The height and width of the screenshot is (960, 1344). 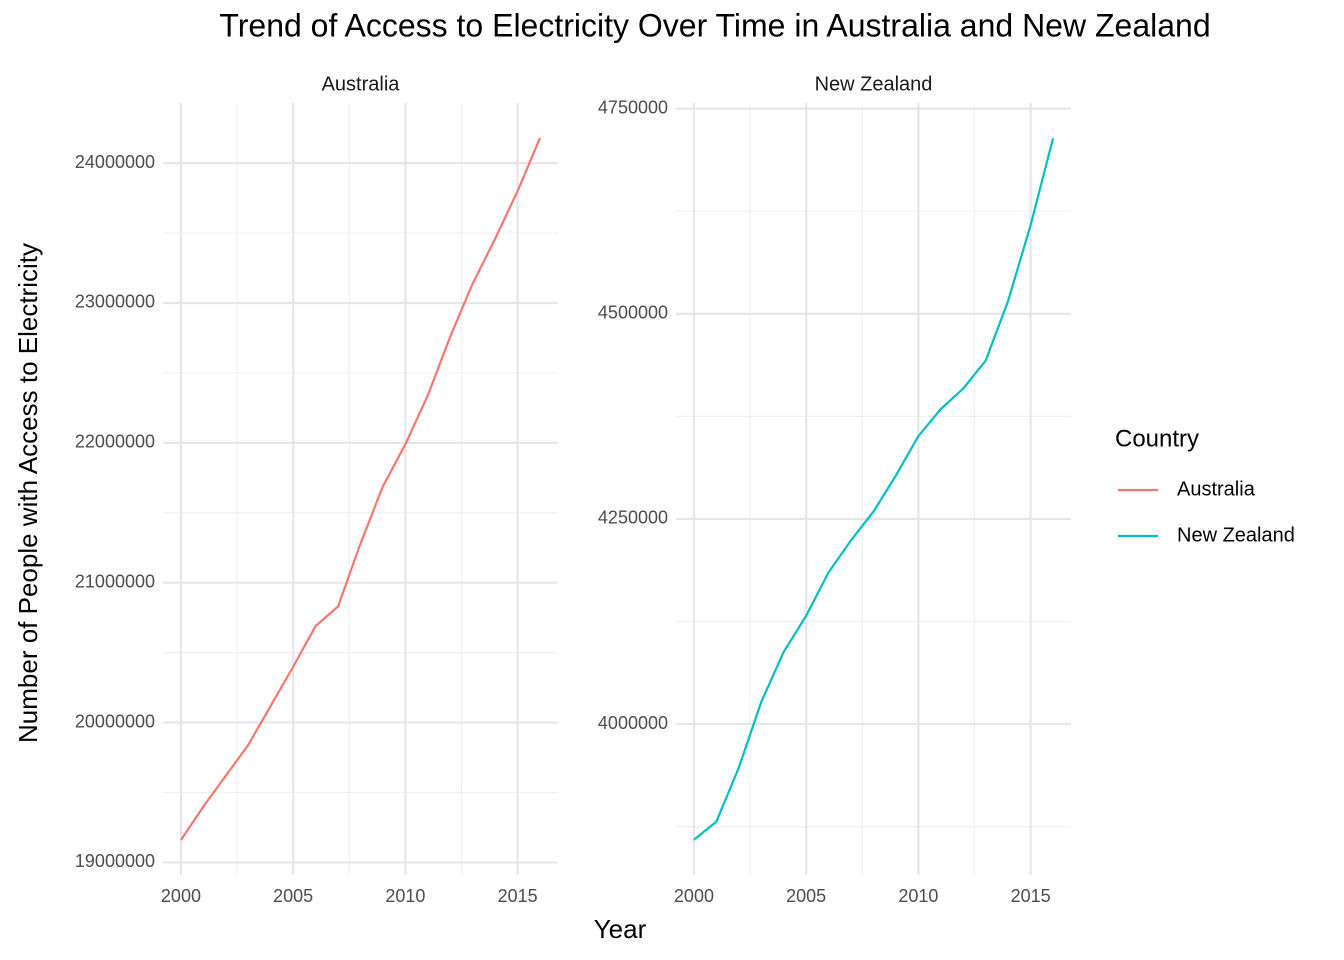 I want to click on facet-title: New Zealand, so click(x=874, y=84).